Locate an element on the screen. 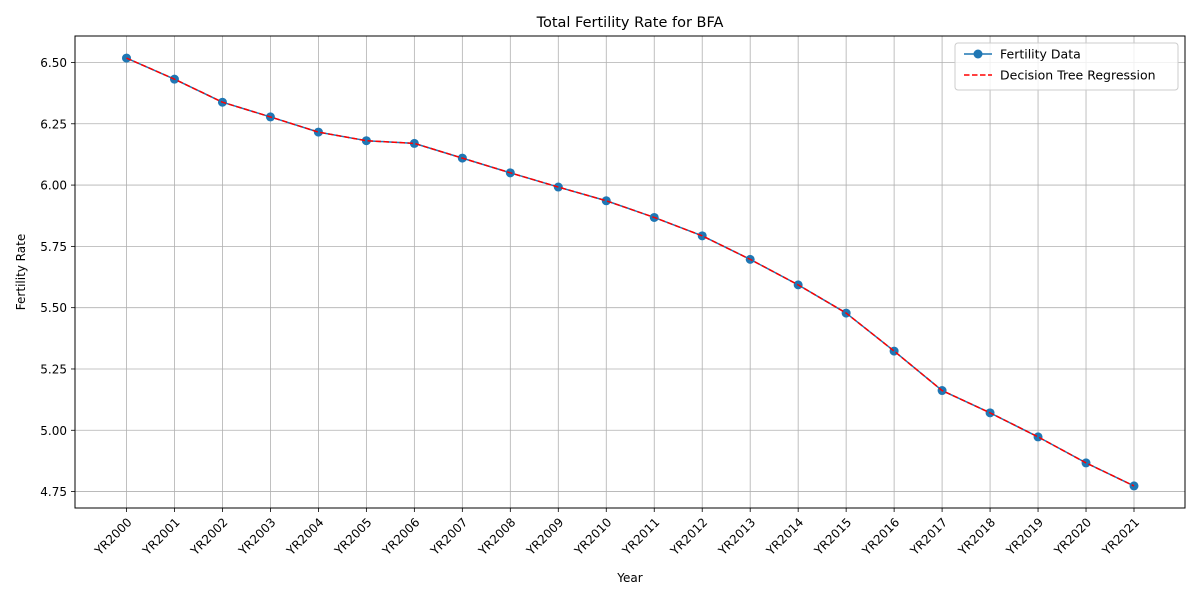  y-tick-label: 5.75 is located at coordinates (53, 247).